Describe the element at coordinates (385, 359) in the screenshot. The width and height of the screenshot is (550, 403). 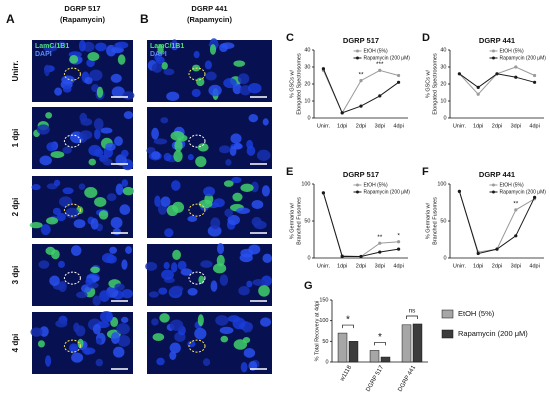
I see `bar` at that location.